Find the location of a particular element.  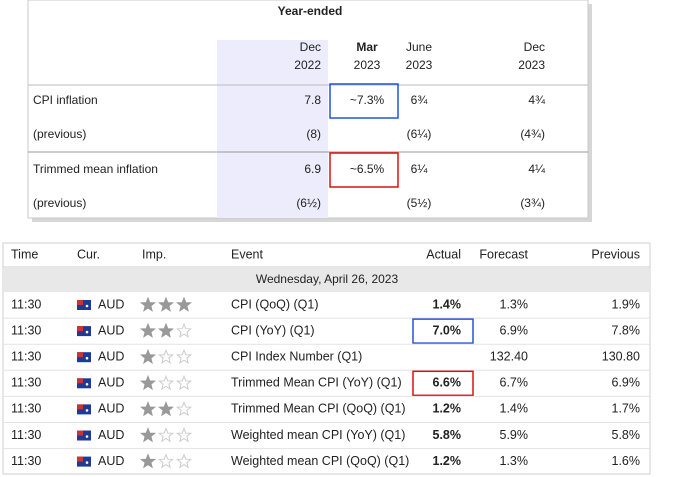

cell: 7.8 is located at coordinates (312, 100).